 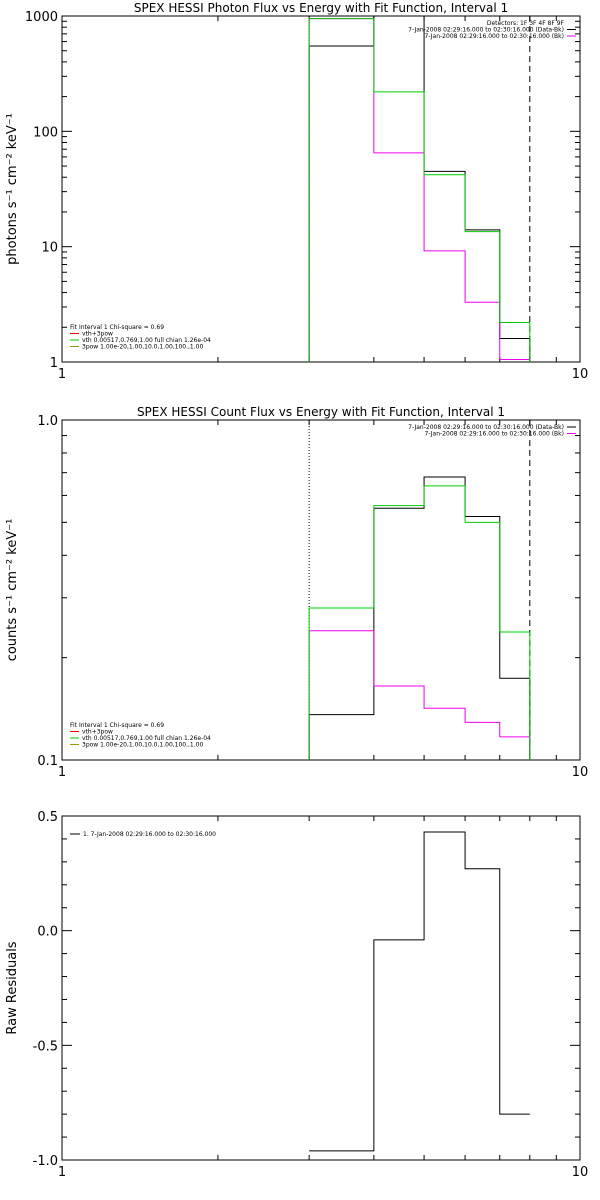 What do you see at coordinates (45, 1161) in the screenshot?
I see `y-tick-label: -1.0` at bounding box center [45, 1161].